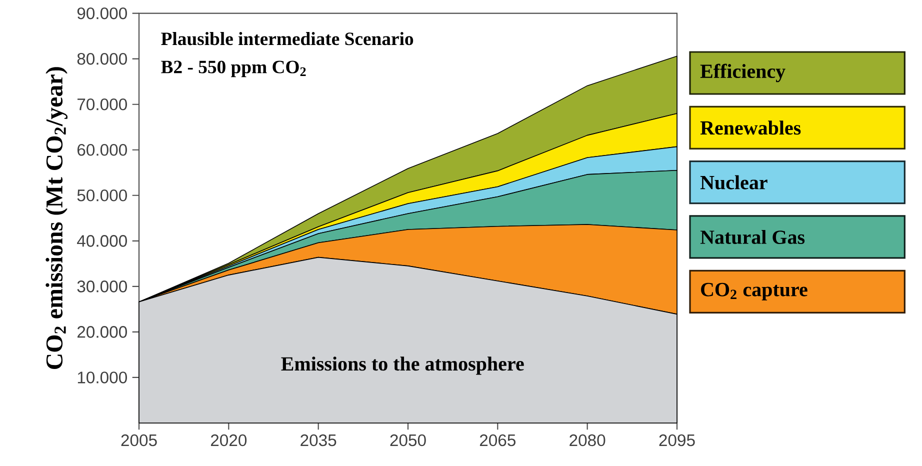  Describe the element at coordinates (102, 150) in the screenshot. I see `y-tick-label: 60.000` at that location.